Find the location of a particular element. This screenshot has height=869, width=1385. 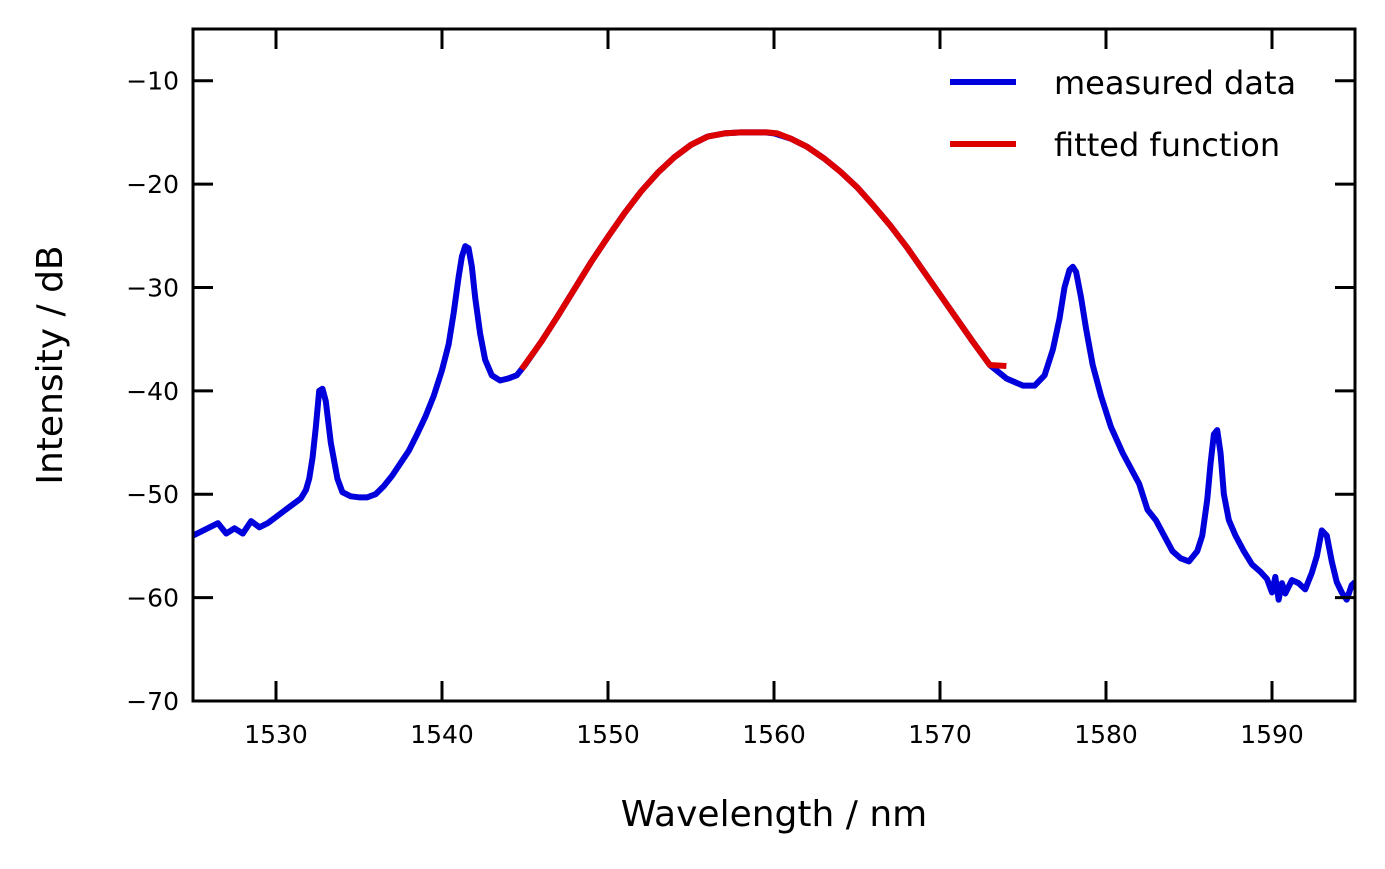

x-tick-label: 1570 is located at coordinates (940, 734).